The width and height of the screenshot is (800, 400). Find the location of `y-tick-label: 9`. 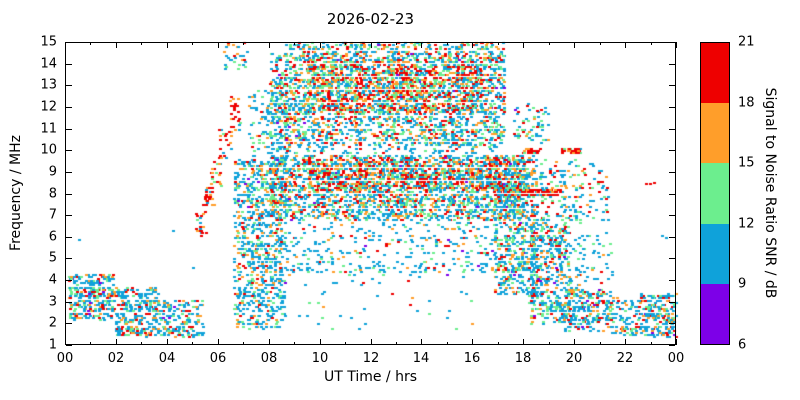

y-tick-label: 9 is located at coordinates (52, 172).